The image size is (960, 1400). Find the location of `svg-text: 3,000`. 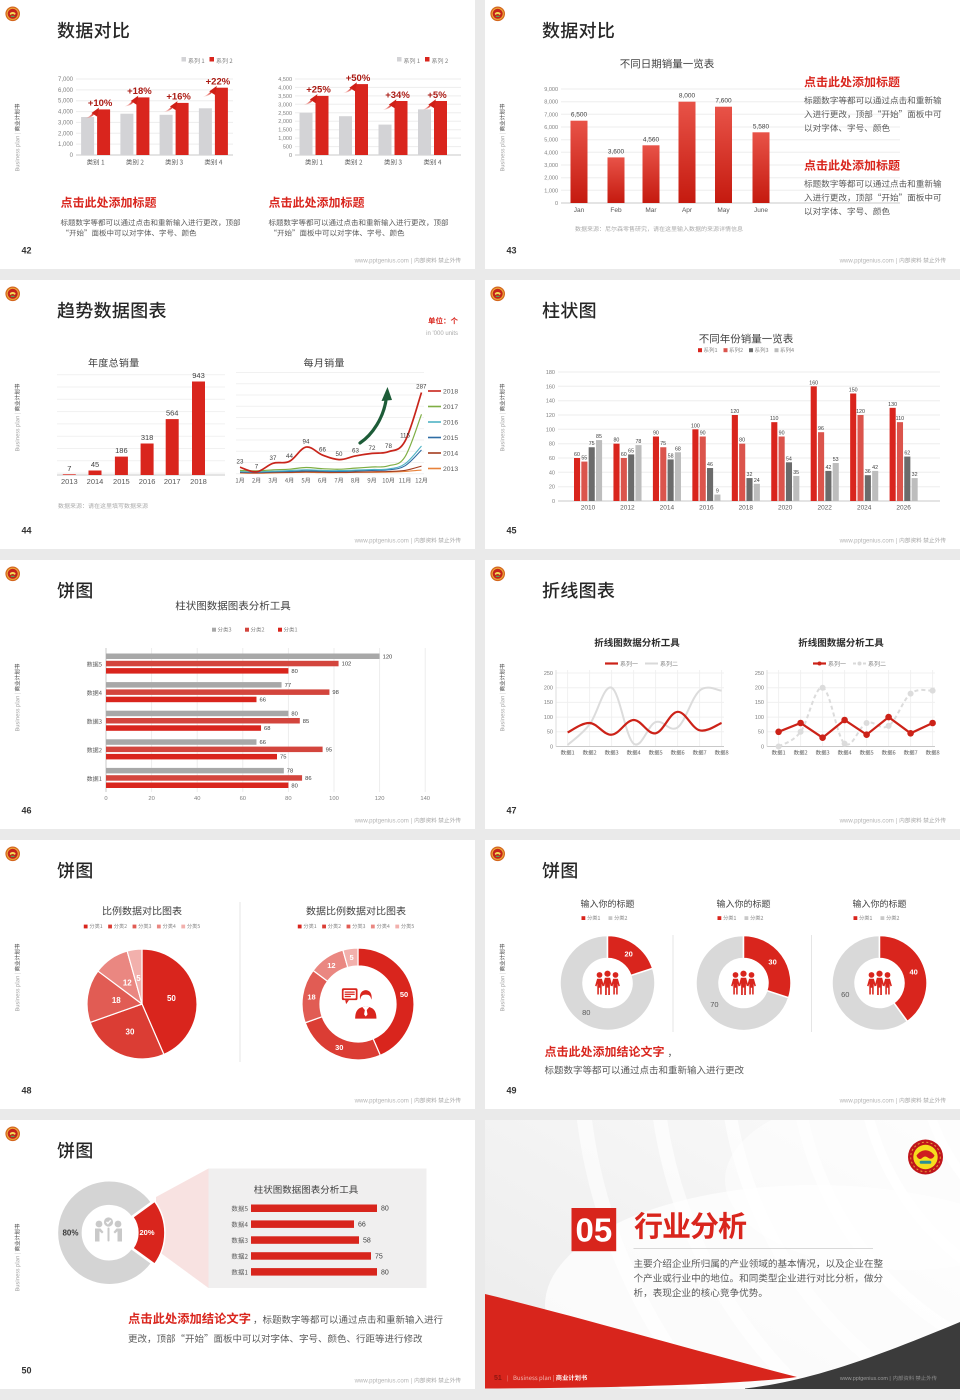

svg-text: 3,000 is located at coordinates (66, 123).